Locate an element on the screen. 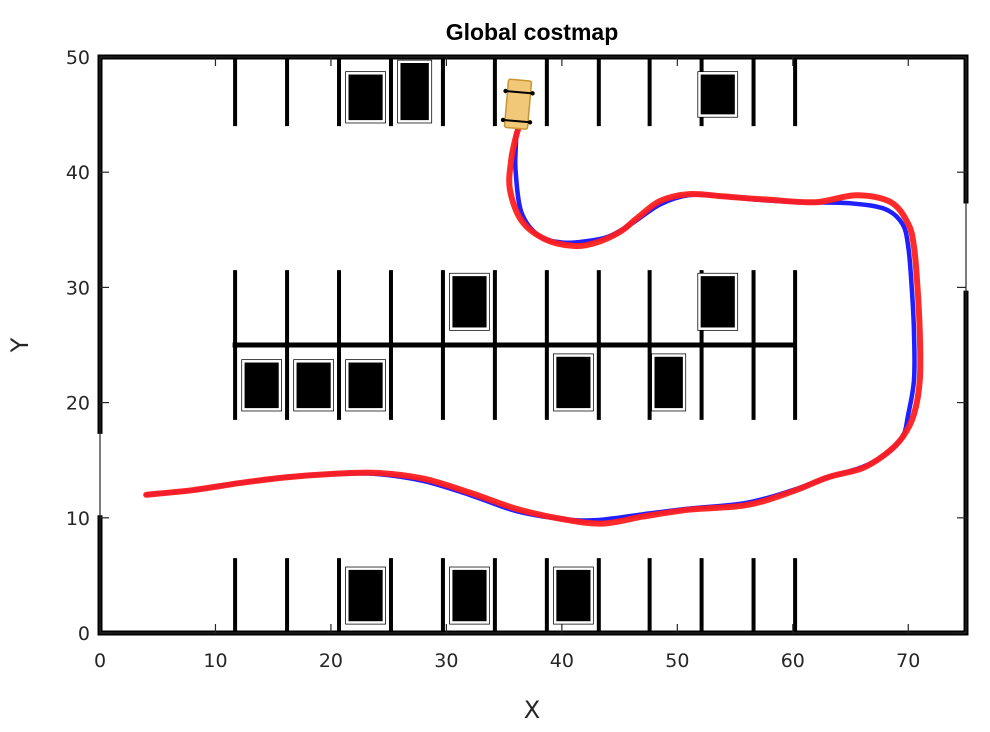 The width and height of the screenshot is (990, 732). y-tick-label-50: 50 is located at coordinates (78, 58).